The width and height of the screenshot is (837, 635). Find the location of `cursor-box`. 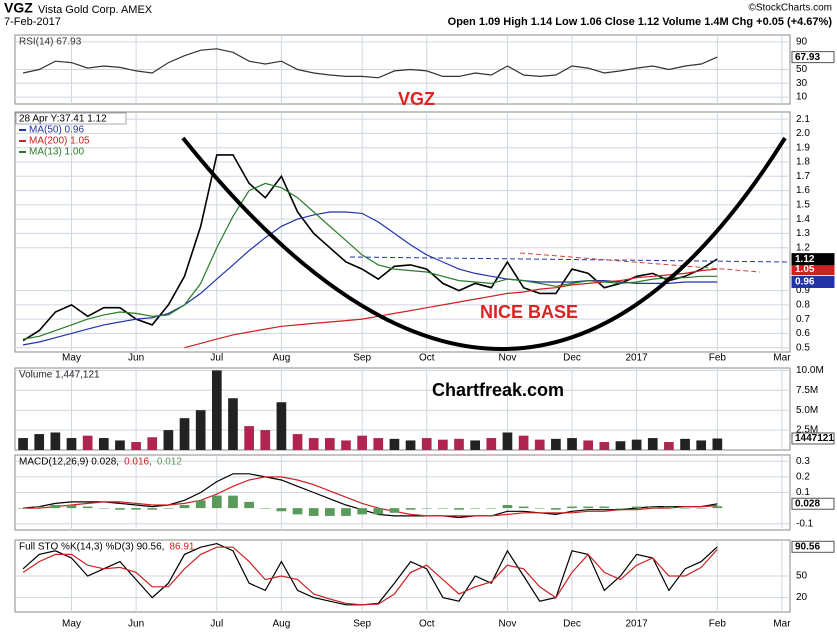

cursor-box is located at coordinates (71, 118).